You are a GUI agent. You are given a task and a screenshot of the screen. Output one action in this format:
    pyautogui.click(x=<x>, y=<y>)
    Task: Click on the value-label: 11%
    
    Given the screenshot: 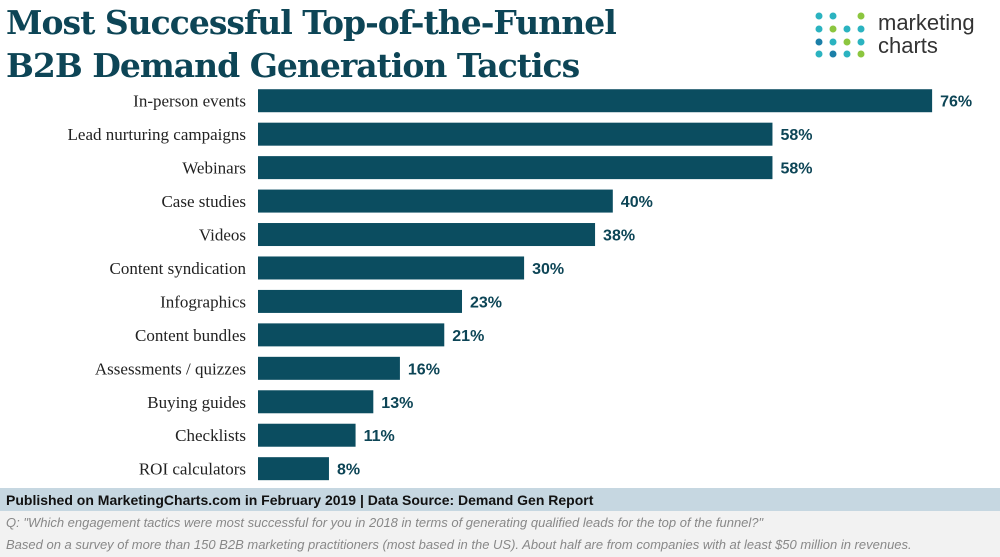 What is the action you would take?
    pyautogui.click(x=379, y=436)
    